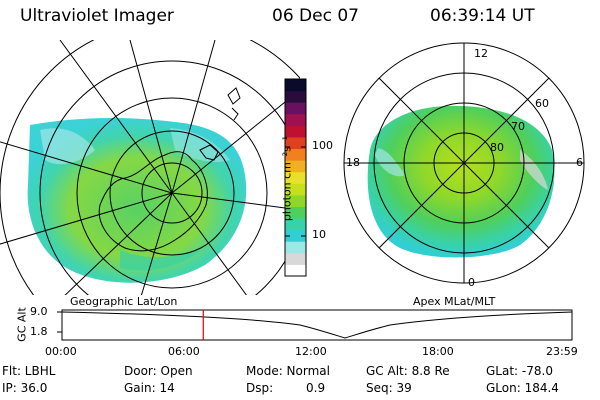  Describe the element at coordinates (316, 388) in the screenshot. I see `dsp-value: 0.9` at that location.